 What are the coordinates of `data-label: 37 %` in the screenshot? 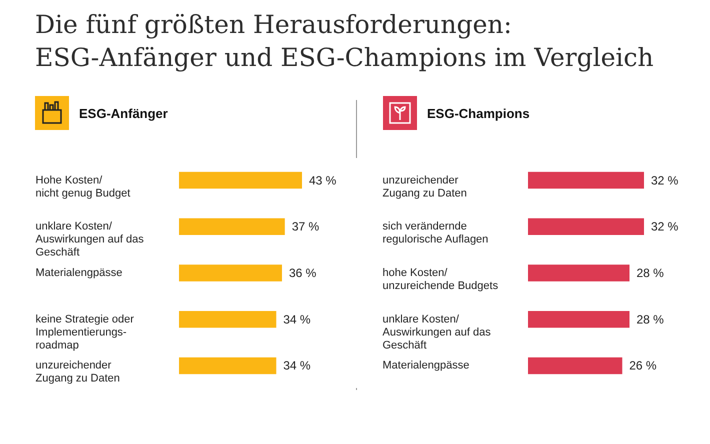 It's located at (306, 227).